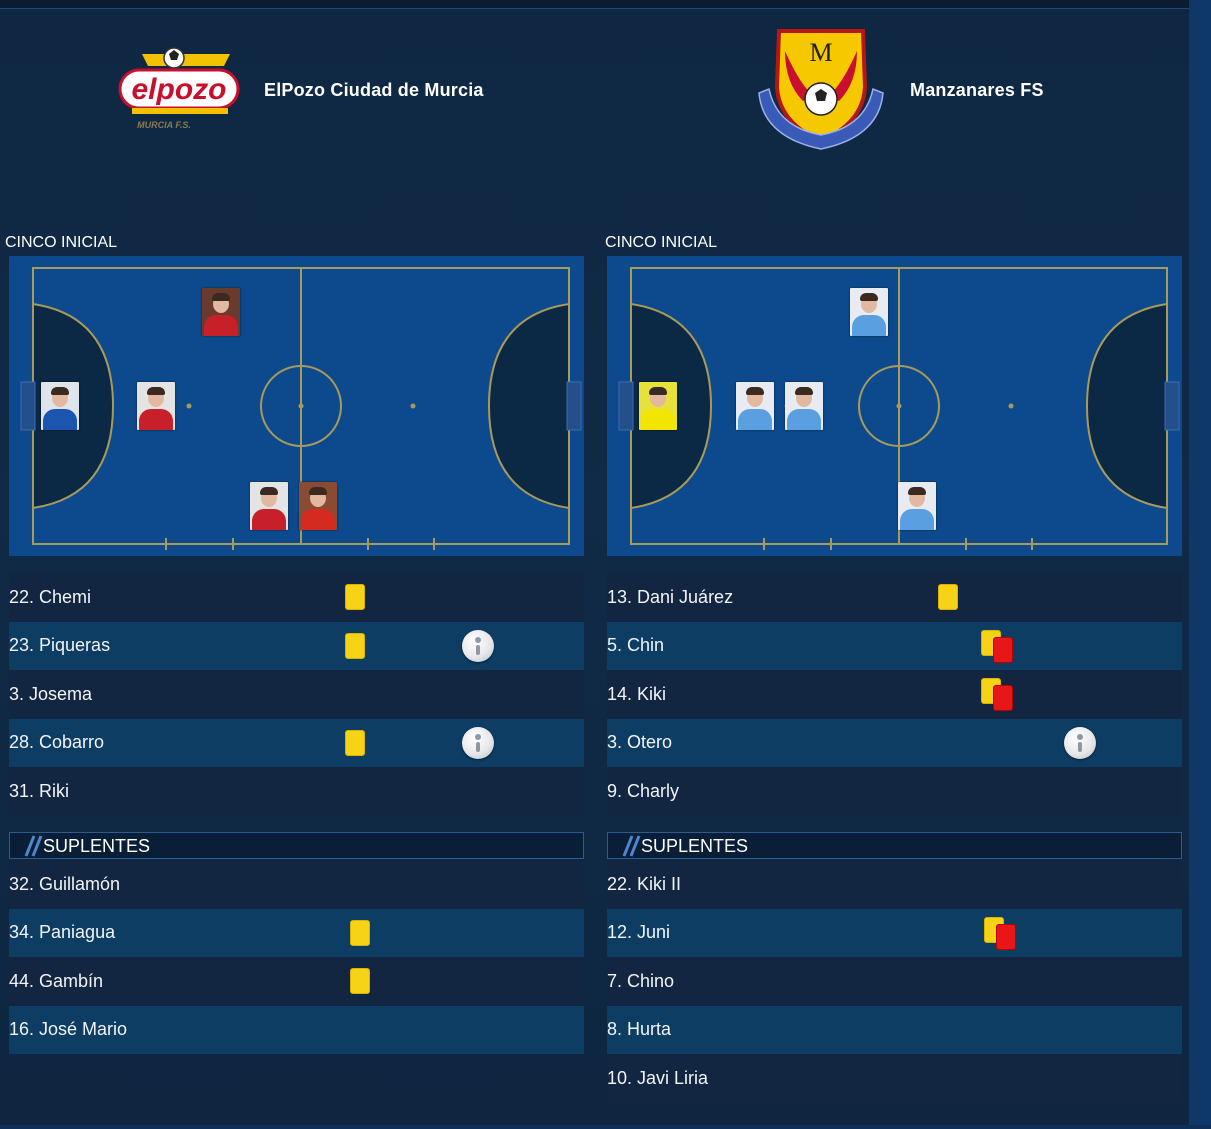  What do you see at coordinates (977, 89) in the screenshot?
I see `away-team-name: Manzanares FS` at bounding box center [977, 89].